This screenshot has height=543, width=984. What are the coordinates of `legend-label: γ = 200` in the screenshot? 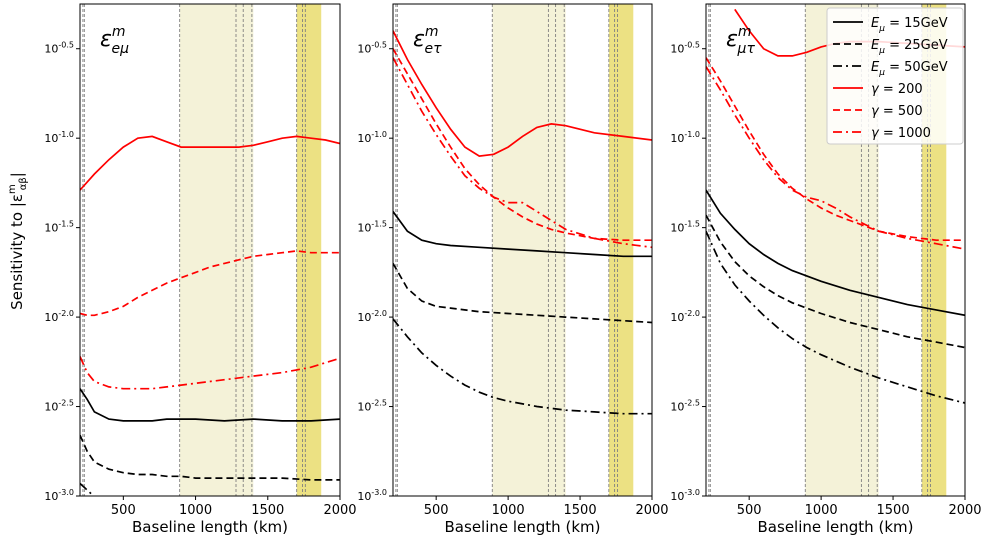 It's located at (897, 89).